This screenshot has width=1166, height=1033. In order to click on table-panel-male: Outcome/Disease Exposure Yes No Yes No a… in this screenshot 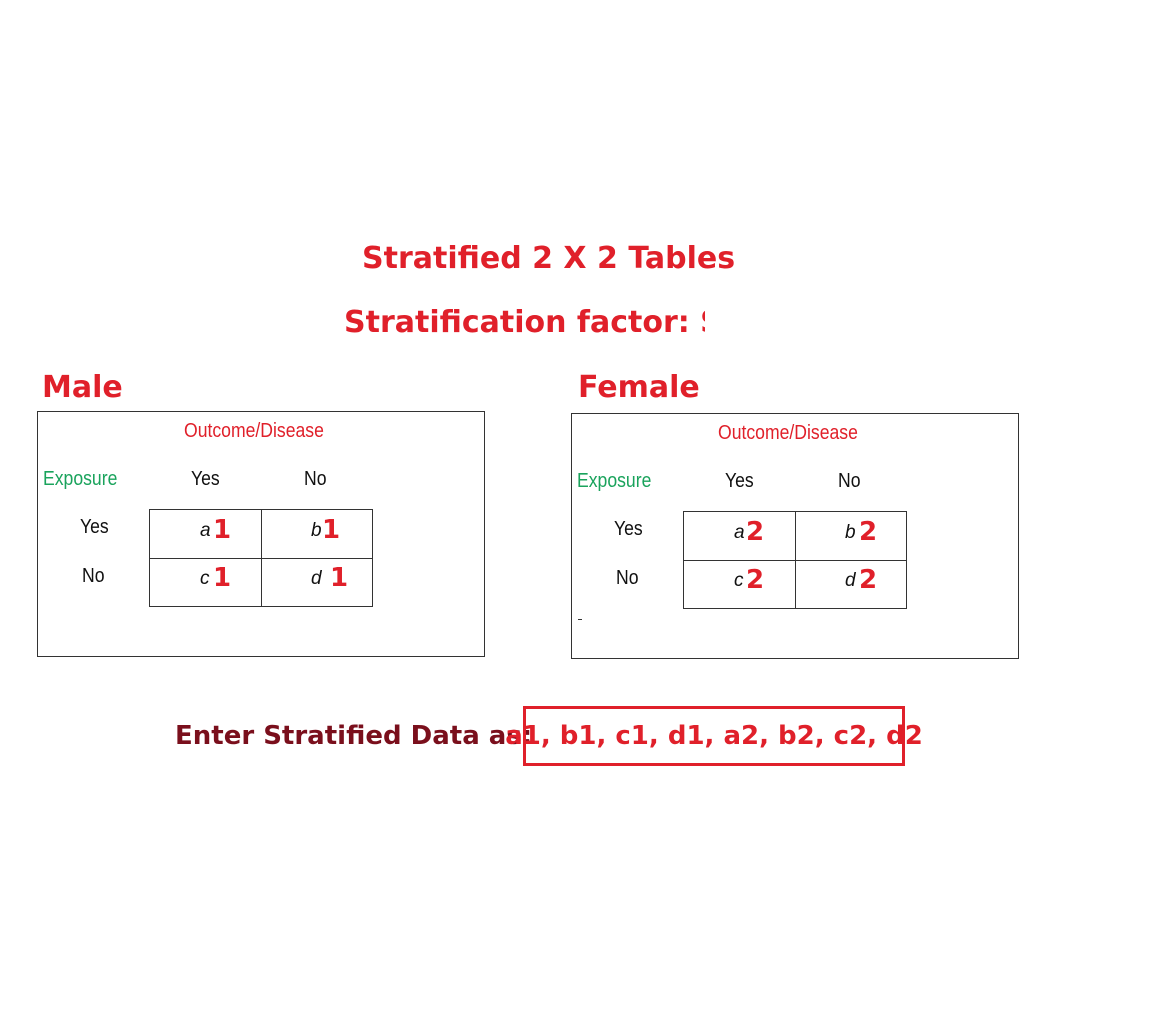, I will do `click(261, 534)`.